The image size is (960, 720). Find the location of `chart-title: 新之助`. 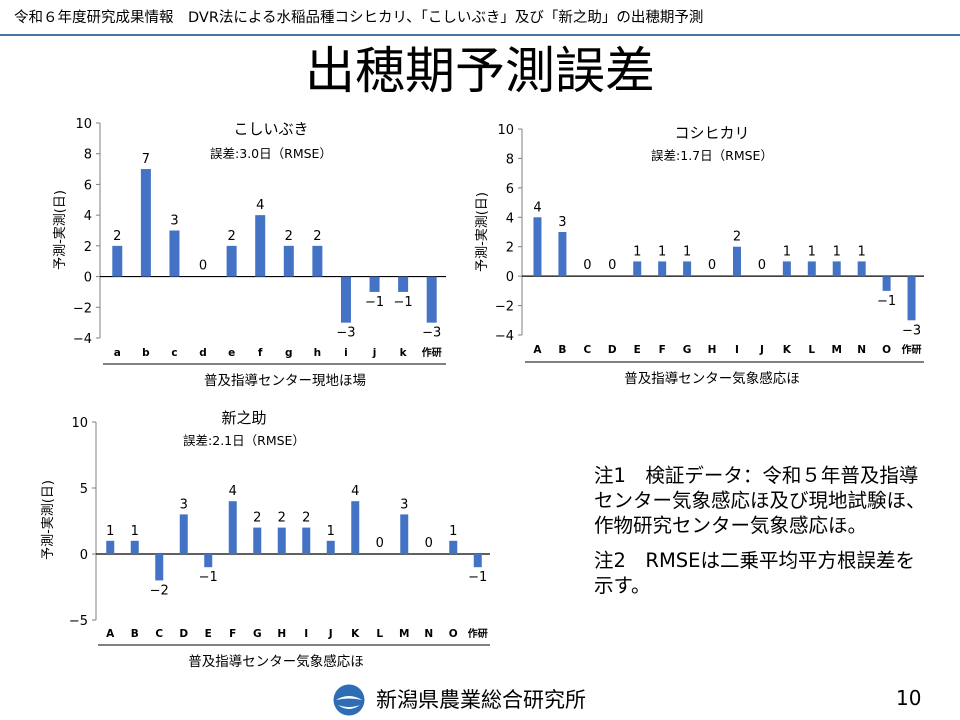

chart-title: 新之助 is located at coordinates (243, 418).